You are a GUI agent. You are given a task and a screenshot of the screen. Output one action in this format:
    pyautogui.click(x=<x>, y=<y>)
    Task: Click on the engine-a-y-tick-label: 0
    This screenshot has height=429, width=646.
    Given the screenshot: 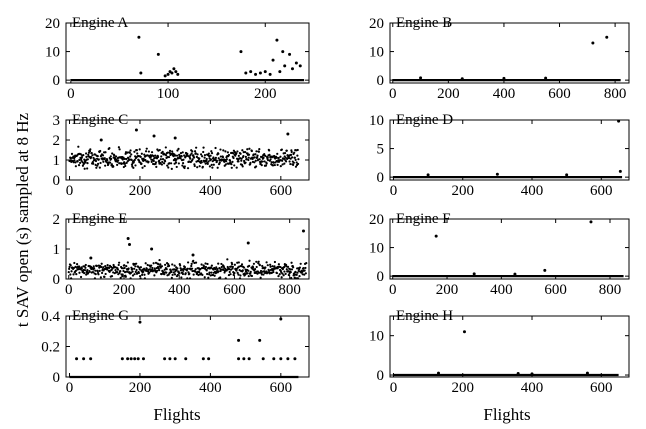 What is the action you would take?
    pyautogui.click(x=57, y=81)
    